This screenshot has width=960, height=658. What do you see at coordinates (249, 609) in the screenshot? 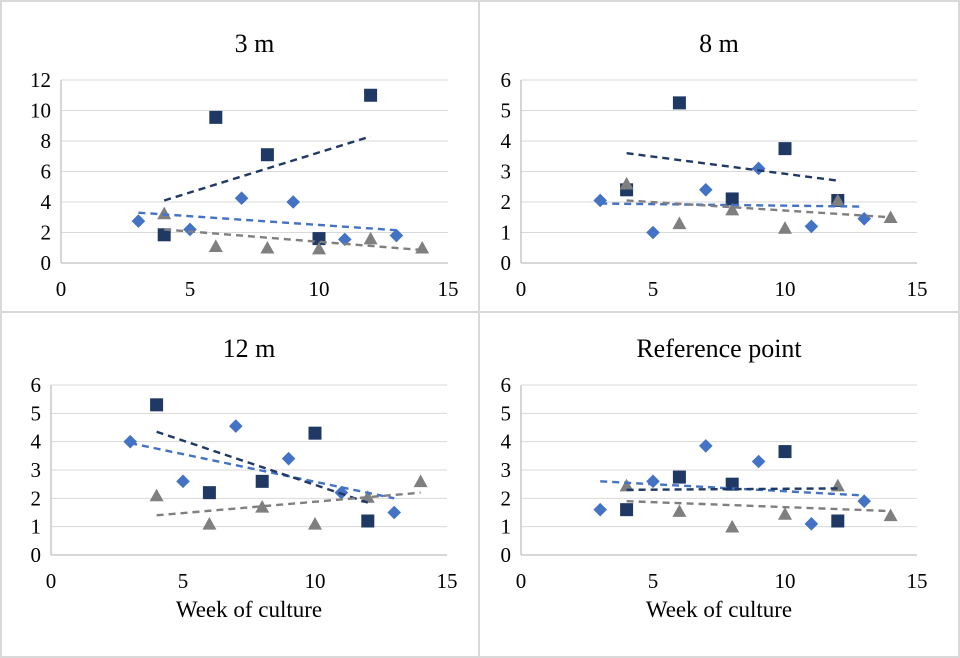
I see `x-axis-label-12m: Week of culture` at bounding box center [249, 609].